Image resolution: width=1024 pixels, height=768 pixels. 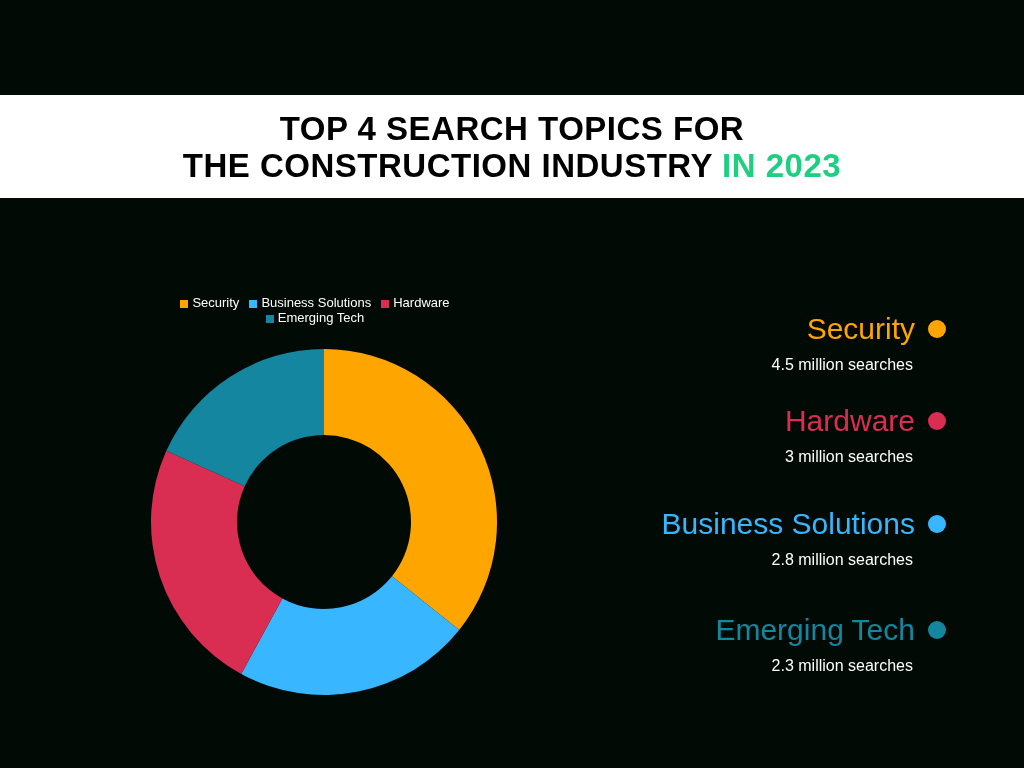 I want to click on category-label: Hardware, so click(x=849, y=420).